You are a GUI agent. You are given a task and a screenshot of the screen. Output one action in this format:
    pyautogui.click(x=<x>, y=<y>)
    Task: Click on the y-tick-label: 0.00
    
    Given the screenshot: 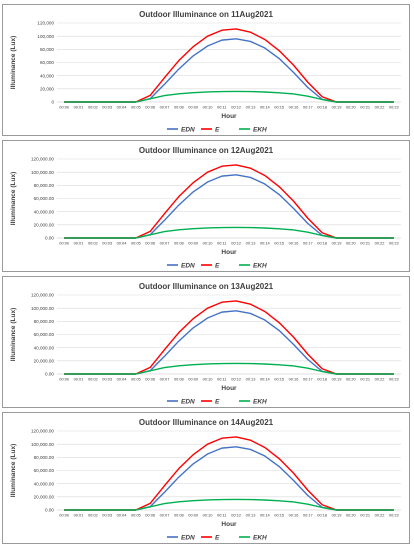 What is the action you would take?
    pyautogui.click(x=49, y=510)
    